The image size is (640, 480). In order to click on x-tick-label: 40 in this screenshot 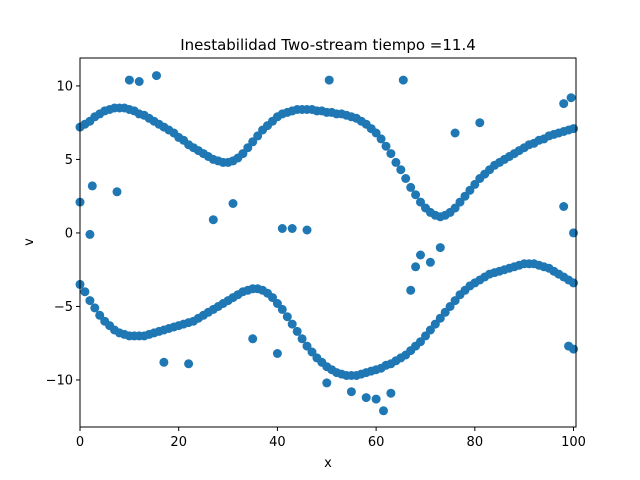, I will do `click(277, 442)`.